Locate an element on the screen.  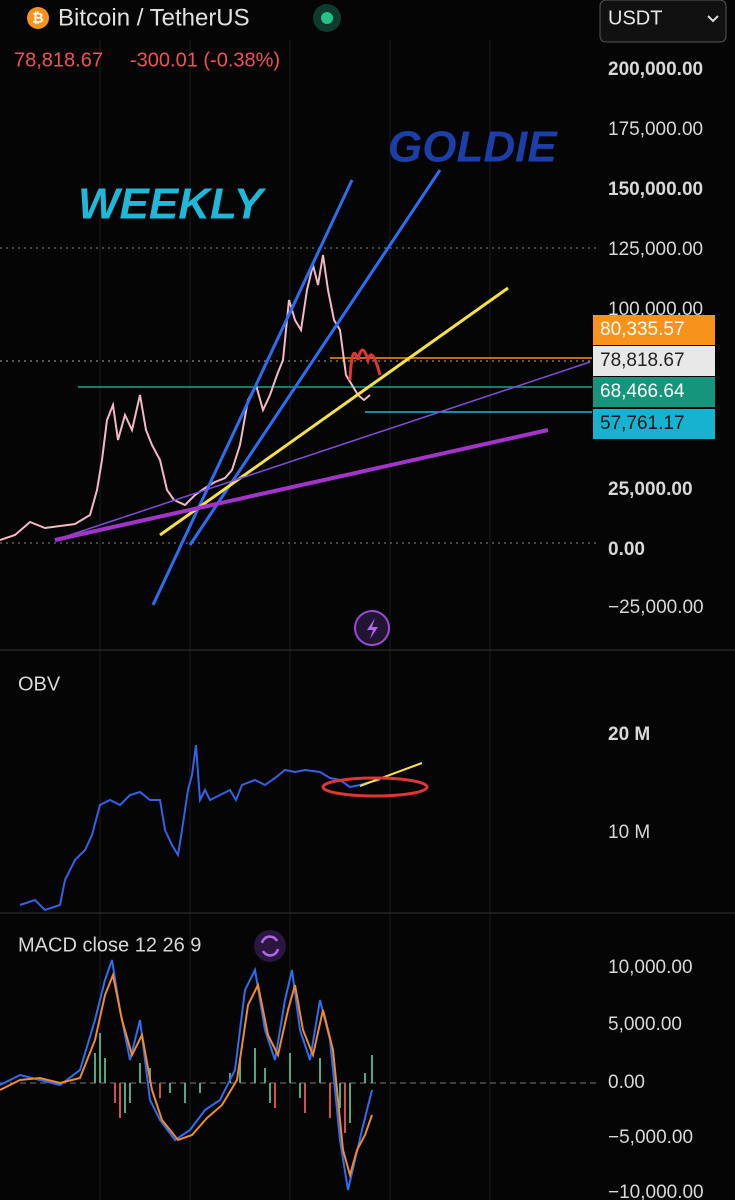
axis-label: 10 M is located at coordinates (629, 832).